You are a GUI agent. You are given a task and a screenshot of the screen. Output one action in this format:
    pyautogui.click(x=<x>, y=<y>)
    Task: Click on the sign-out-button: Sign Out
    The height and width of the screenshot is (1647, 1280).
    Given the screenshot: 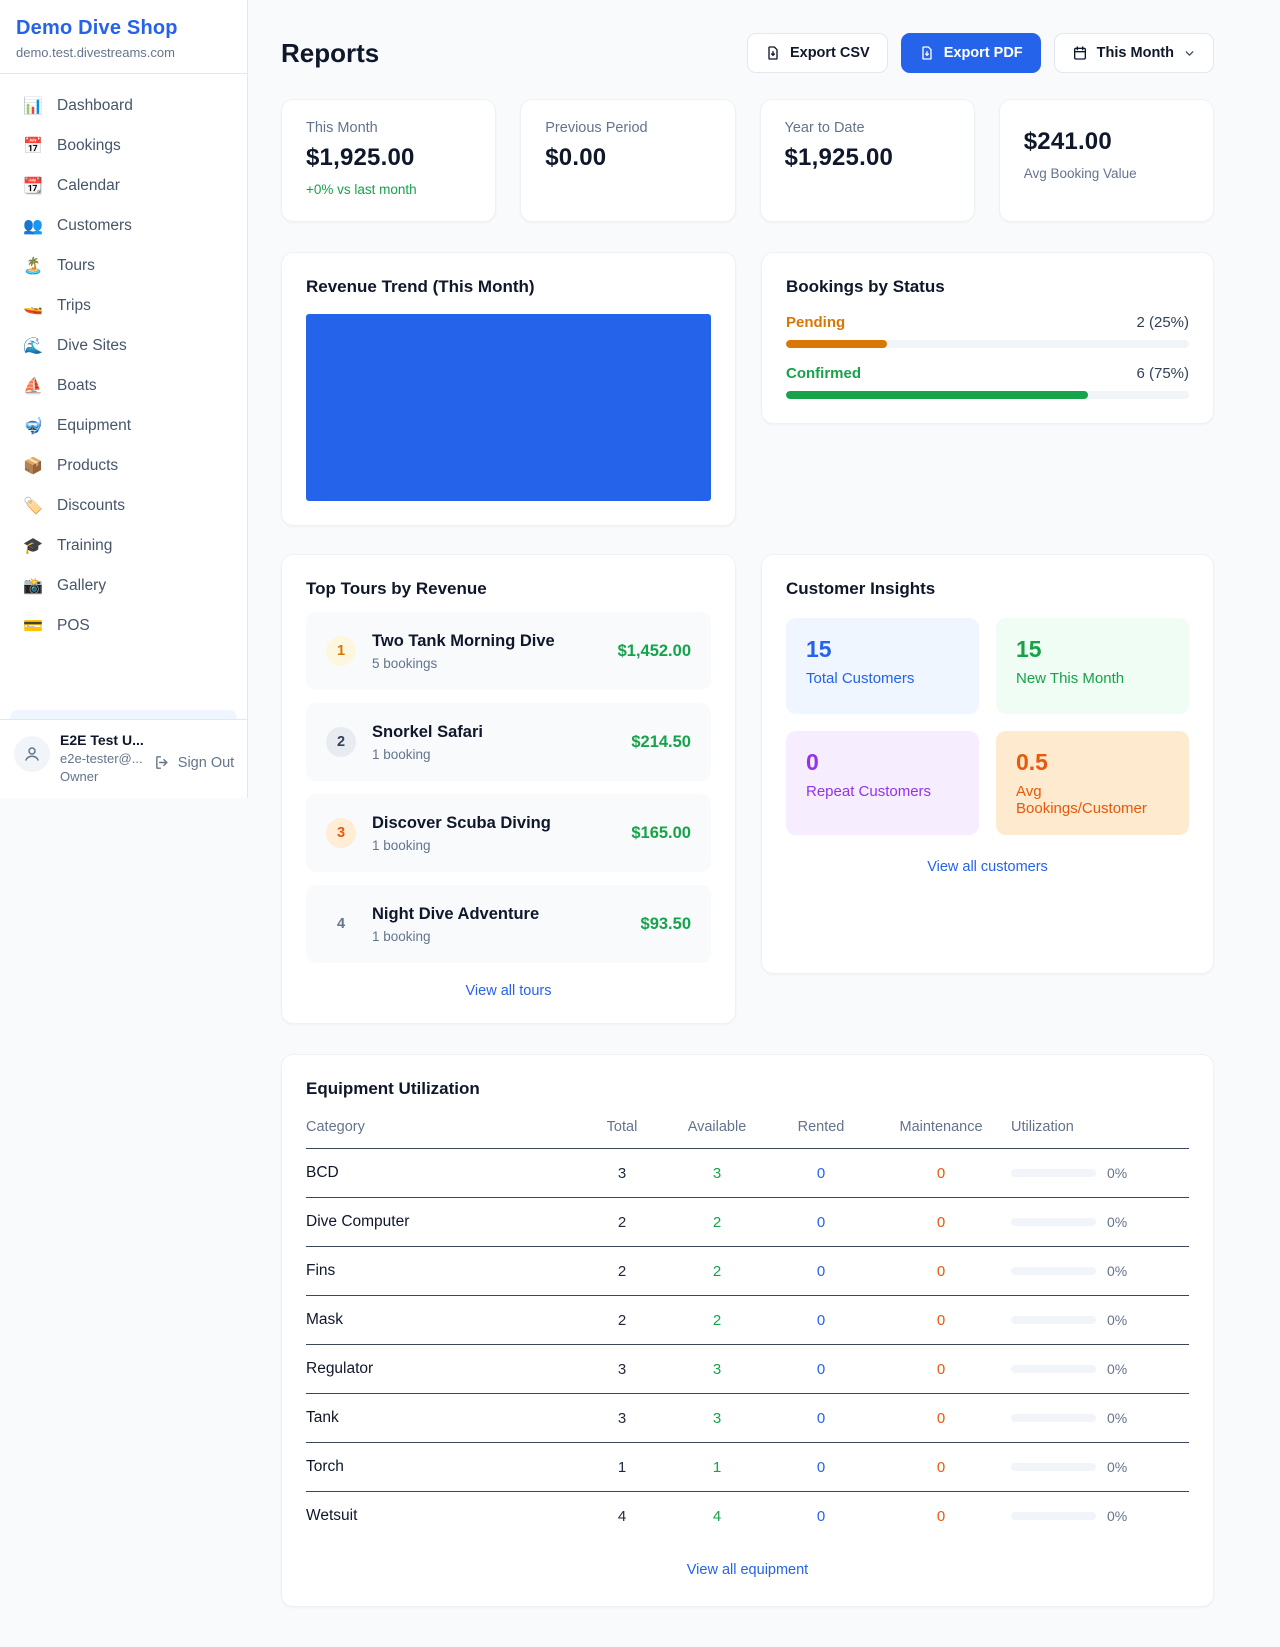 What is the action you would take?
    pyautogui.click(x=194, y=762)
    